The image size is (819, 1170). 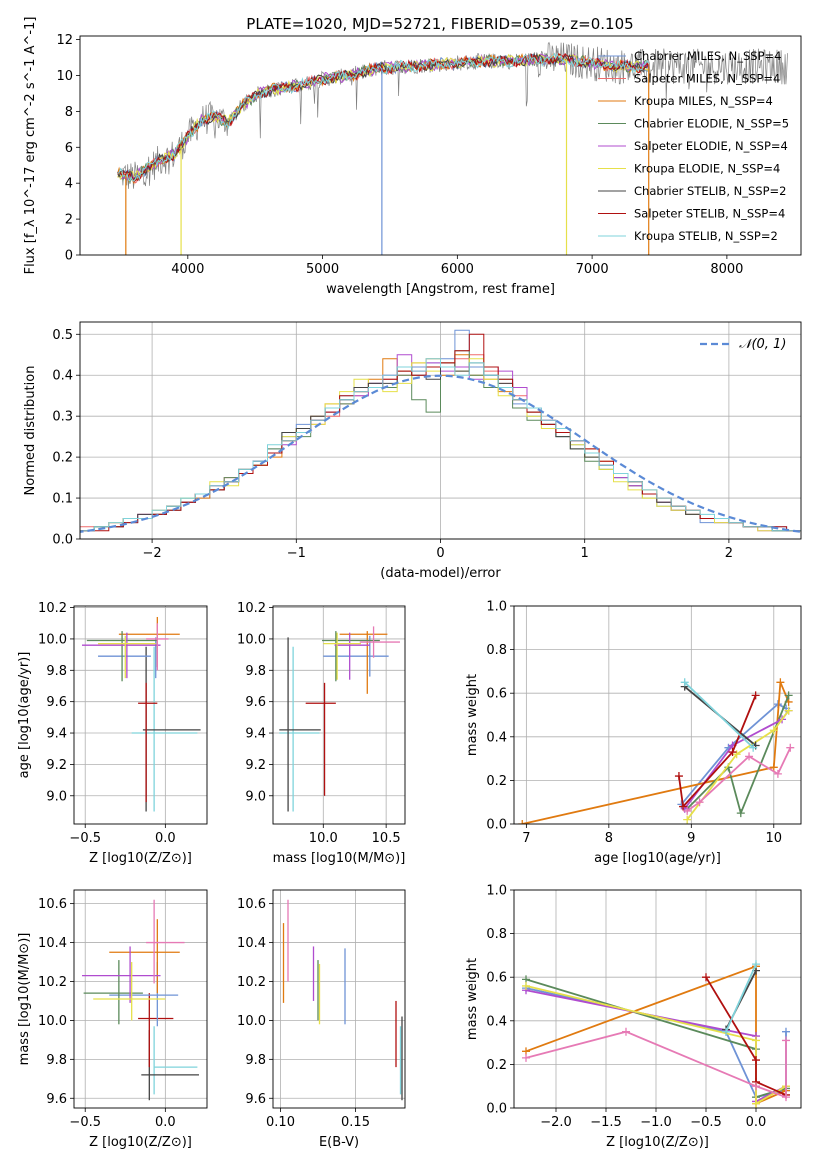 I want to click on y-axis-label: mass weight, so click(x=472, y=715).